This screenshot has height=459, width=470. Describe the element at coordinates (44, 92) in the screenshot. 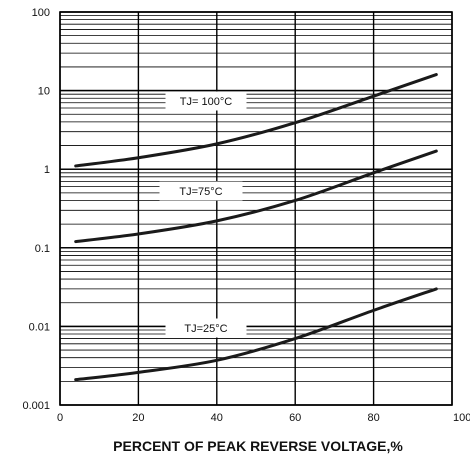

I see `y-tick-label: 10` at that location.